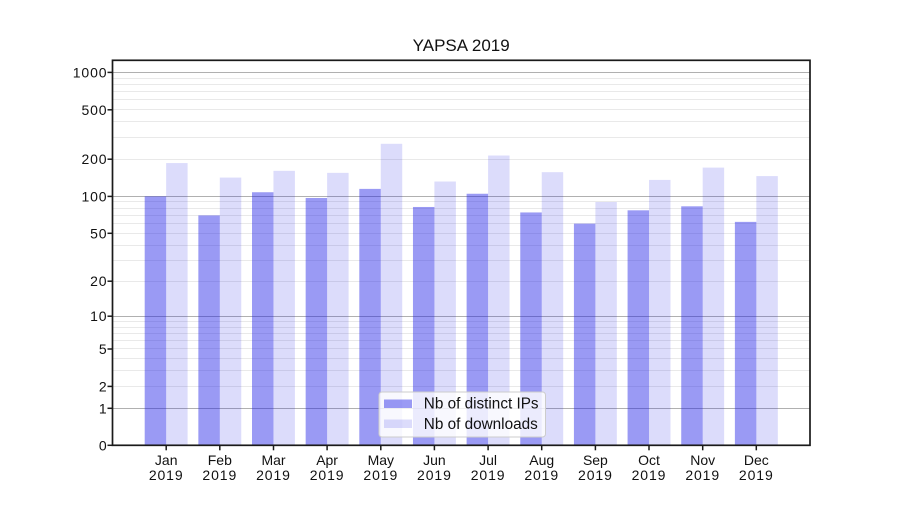 The image size is (900, 505). Describe the element at coordinates (273, 460) in the screenshot. I see `svg-text: Mar` at that location.